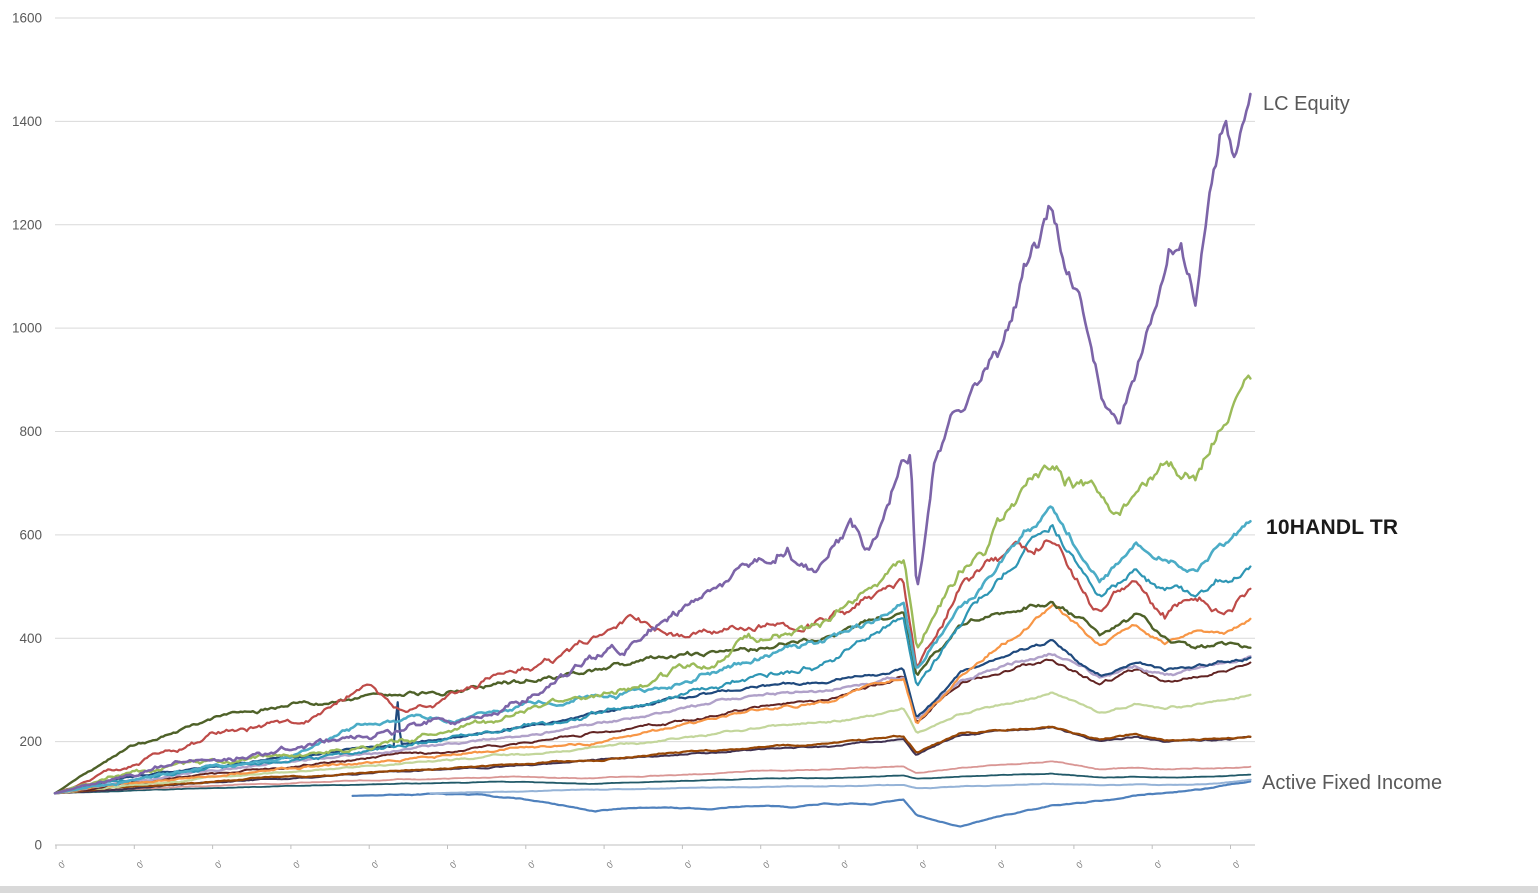 The image size is (1538, 893). I want to click on annotation-10handl-tr: 10HANDL TR, so click(1332, 527).